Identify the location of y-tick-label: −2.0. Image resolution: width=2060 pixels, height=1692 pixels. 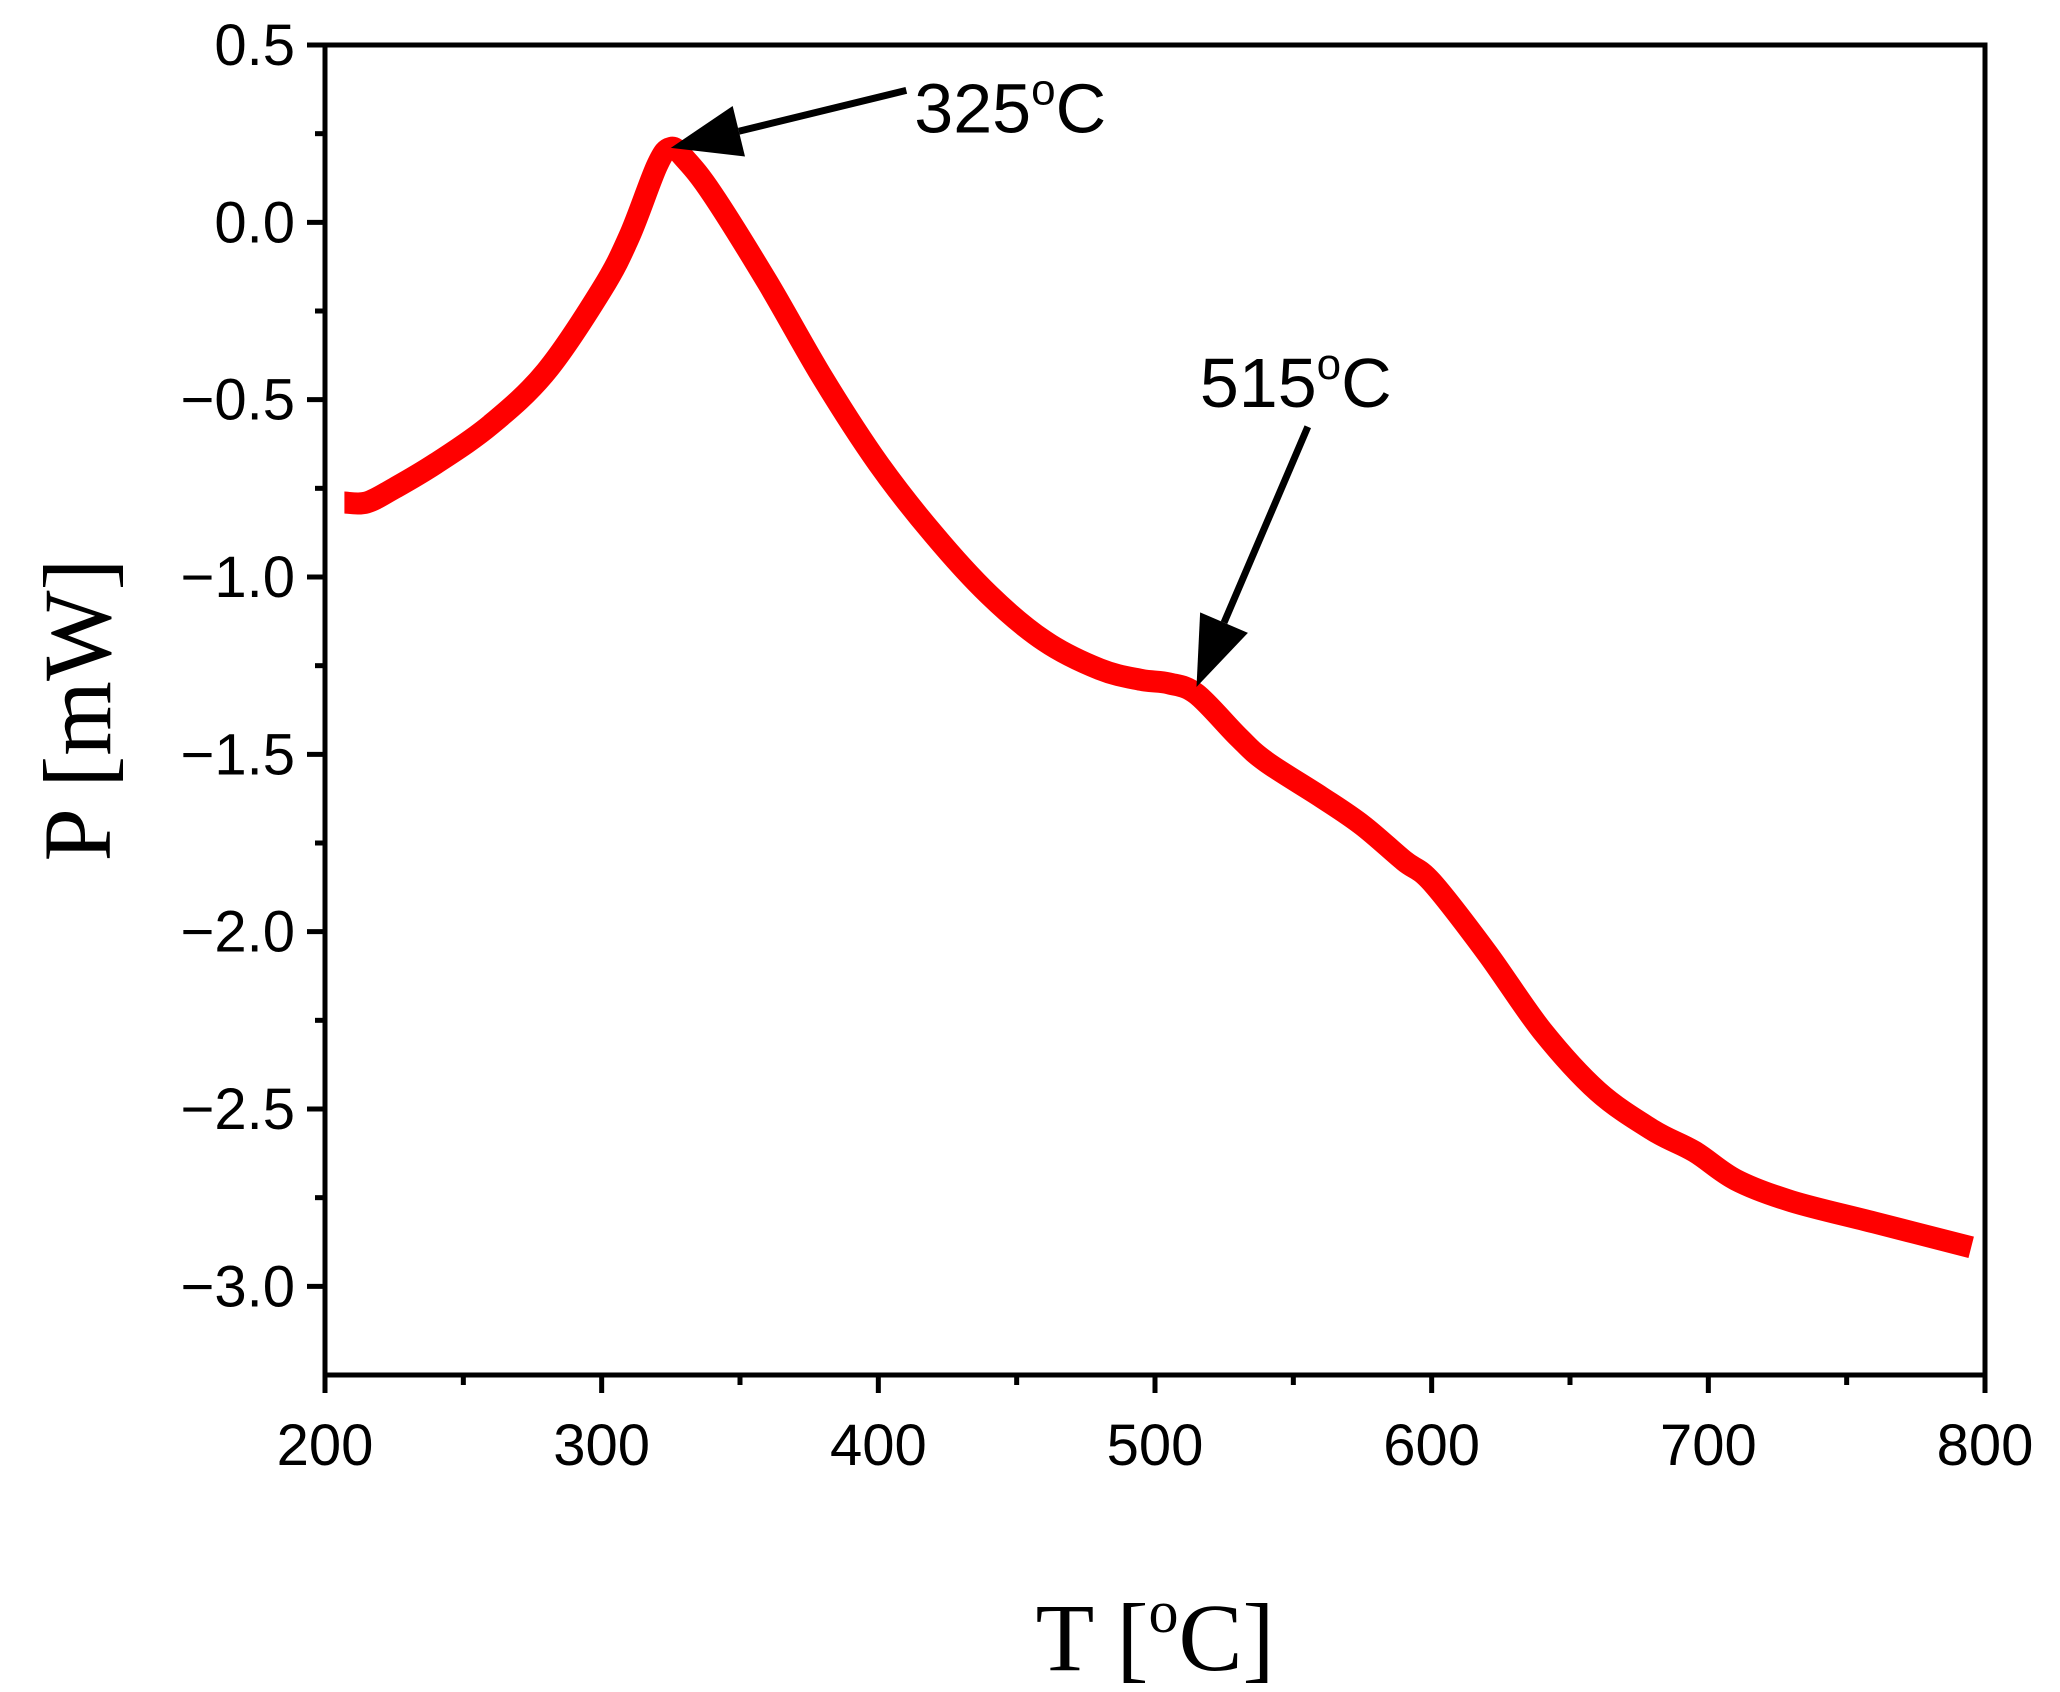
(238, 932).